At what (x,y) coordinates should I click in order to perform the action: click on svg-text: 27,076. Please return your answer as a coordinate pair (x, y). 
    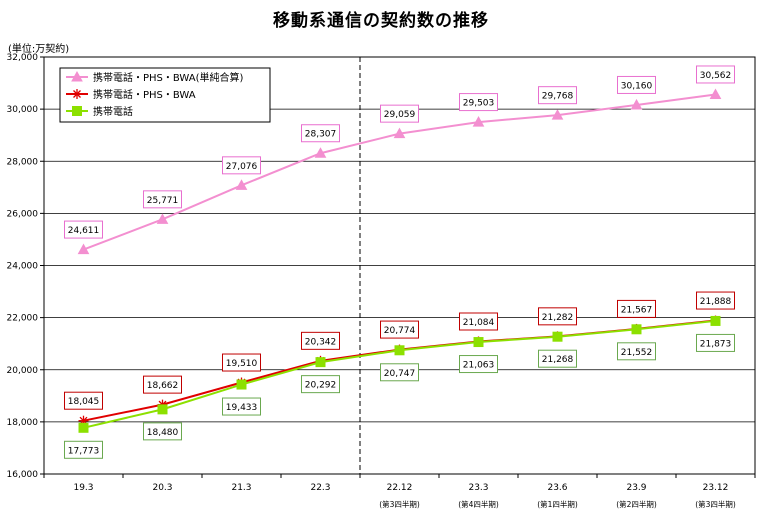
    Looking at the image, I should click on (242, 167).